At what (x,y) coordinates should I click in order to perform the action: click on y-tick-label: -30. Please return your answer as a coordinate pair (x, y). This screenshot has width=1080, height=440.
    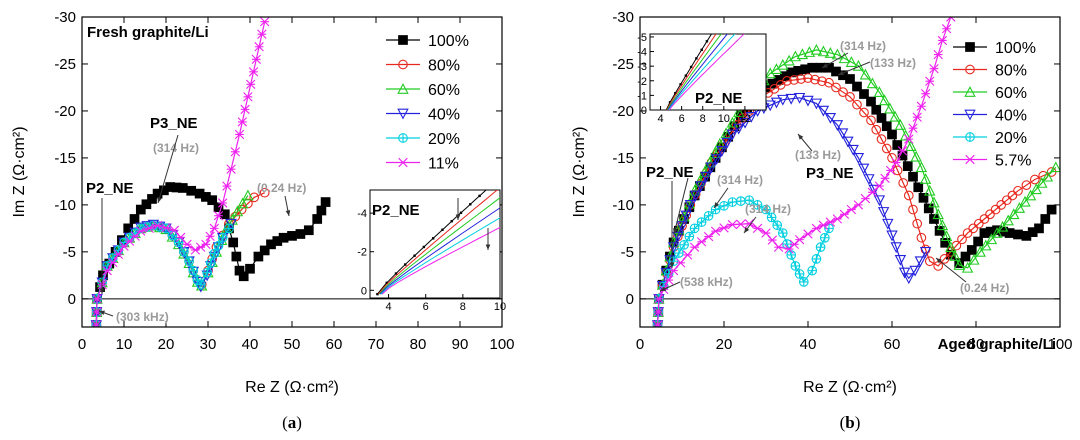
    Looking at the image, I should click on (65, 17).